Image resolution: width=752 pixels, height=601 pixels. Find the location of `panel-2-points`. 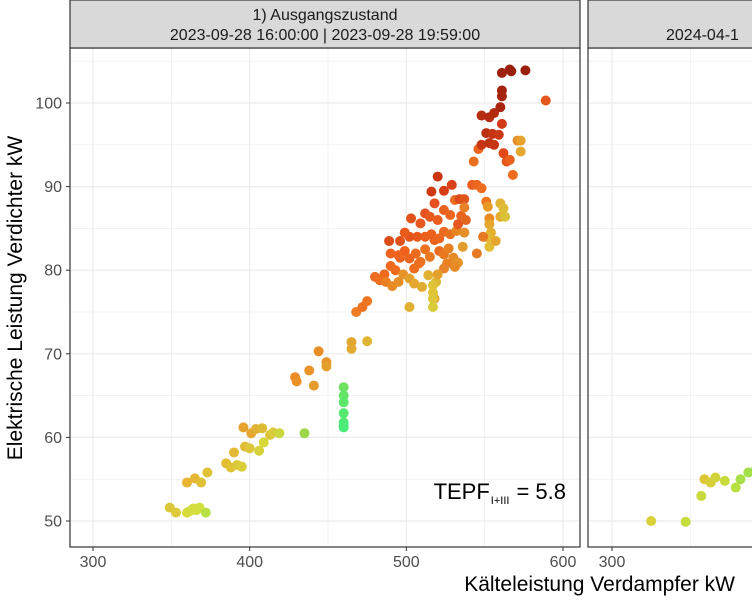

panel-2-points is located at coordinates (699, 496).